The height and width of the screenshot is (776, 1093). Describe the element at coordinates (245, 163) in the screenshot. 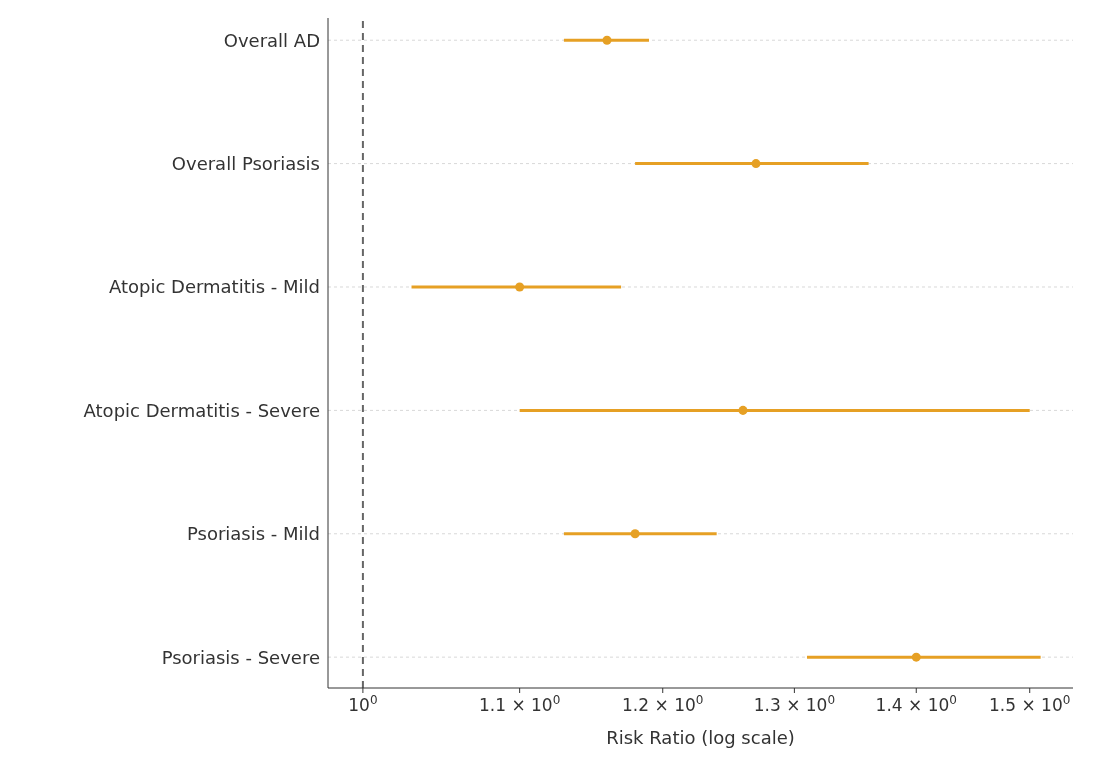

I see `y-tick-label: Overall Psoriasis` at that location.